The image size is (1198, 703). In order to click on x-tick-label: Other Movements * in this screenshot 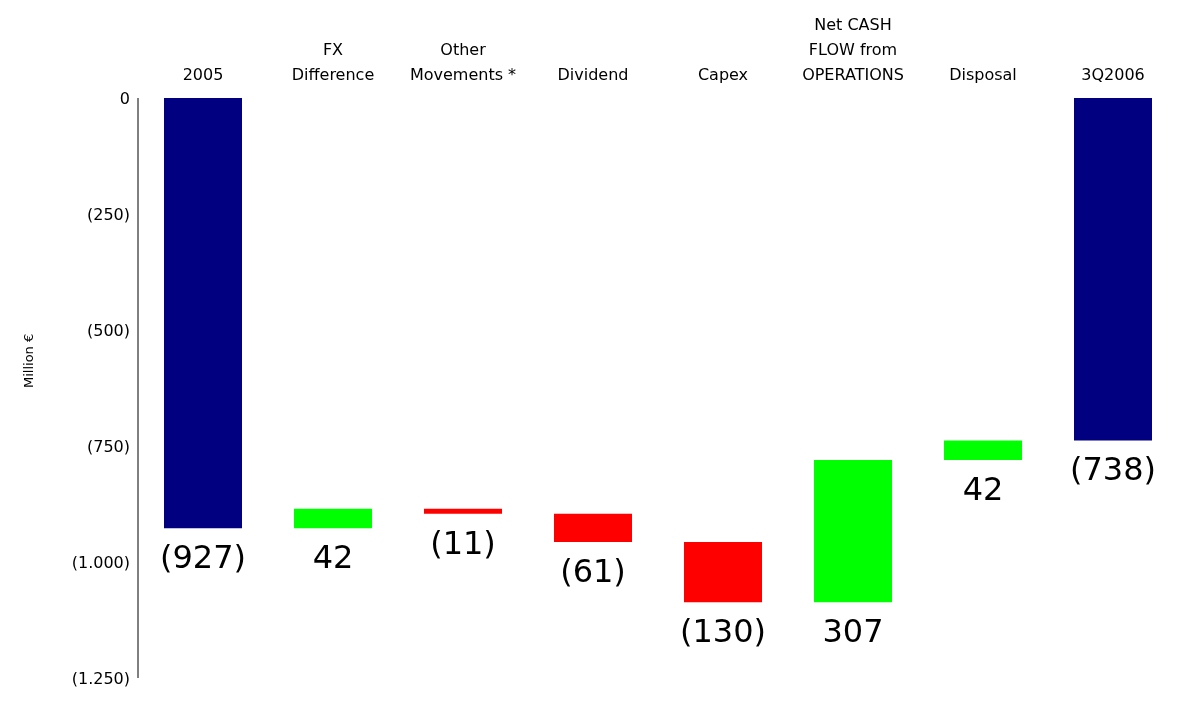, I will do `click(463, 62)`.